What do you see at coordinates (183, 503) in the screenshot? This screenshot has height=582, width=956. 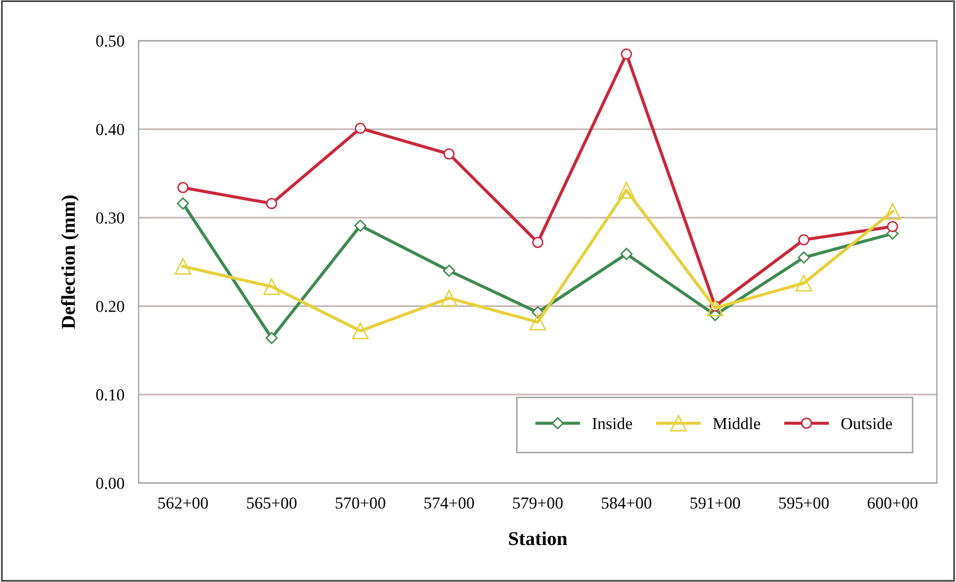 I see `x-tick-label: 562+00` at bounding box center [183, 503].